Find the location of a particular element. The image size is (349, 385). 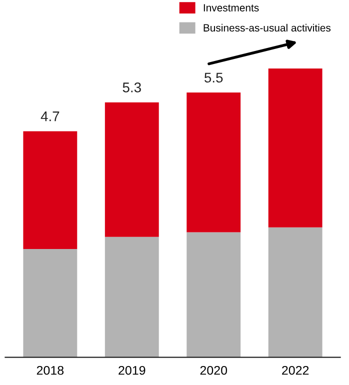

annotation: 4.7 is located at coordinates (50, 117).